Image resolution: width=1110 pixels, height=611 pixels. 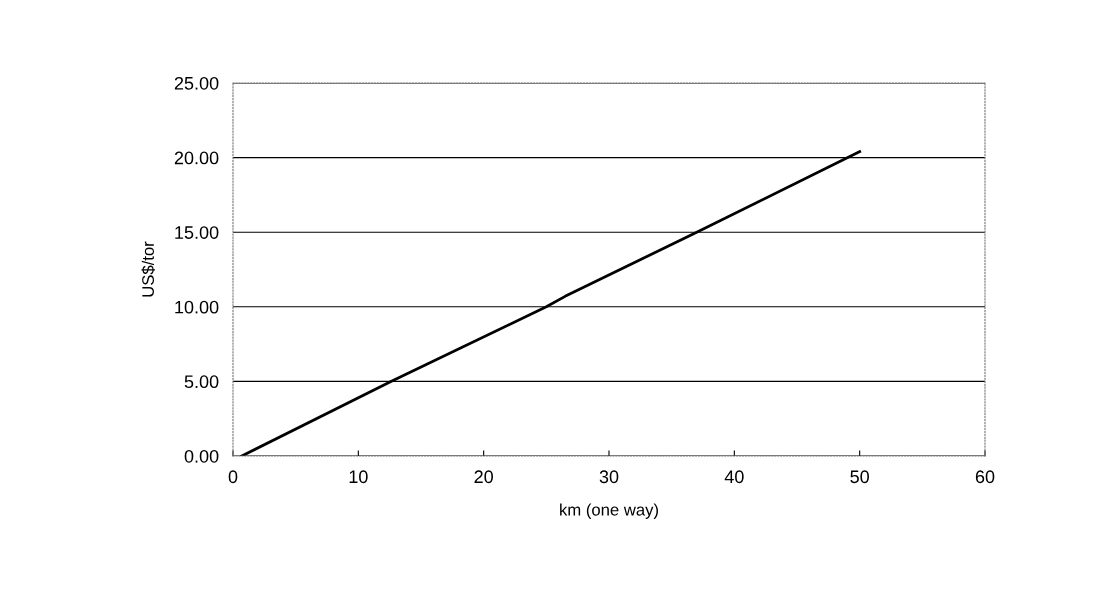 What do you see at coordinates (197, 307) in the screenshot?
I see `y-tick-label: 10.00` at bounding box center [197, 307].